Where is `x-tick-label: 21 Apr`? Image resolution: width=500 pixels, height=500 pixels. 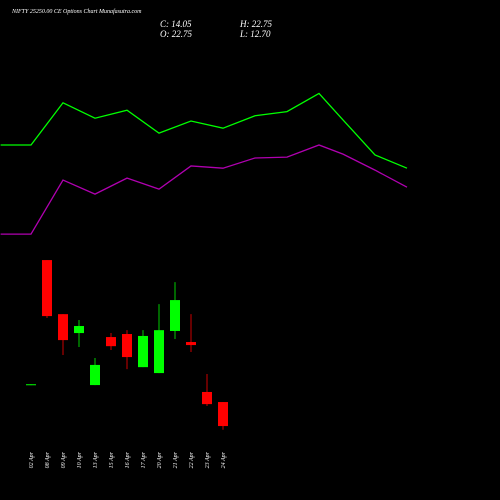
x-tick-label: 21 Apr is located at coordinates (176, 459).